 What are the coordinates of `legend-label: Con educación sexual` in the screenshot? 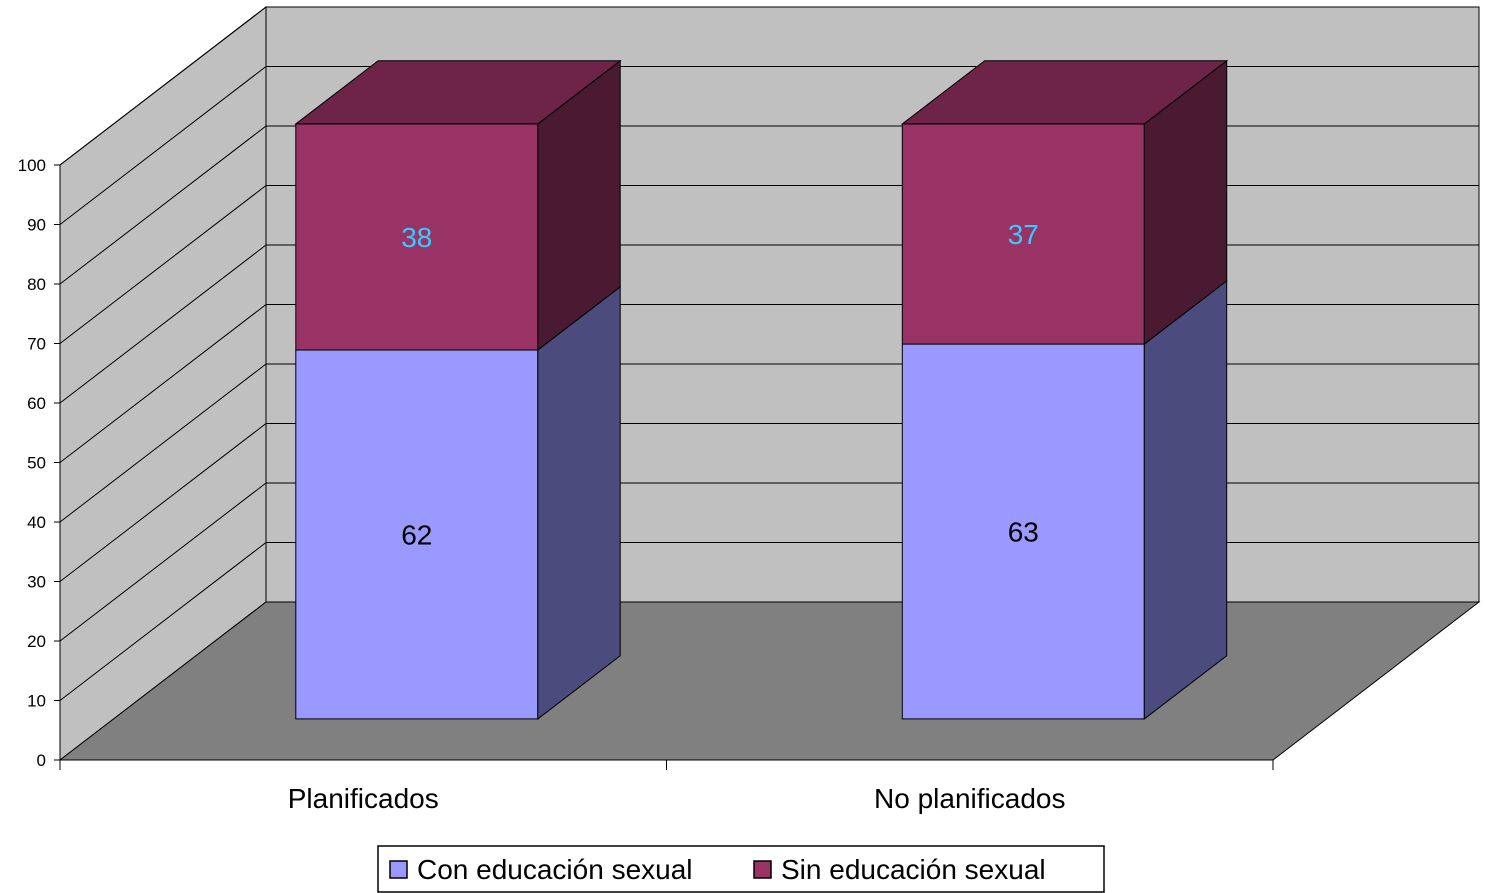 It's located at (555, 869).